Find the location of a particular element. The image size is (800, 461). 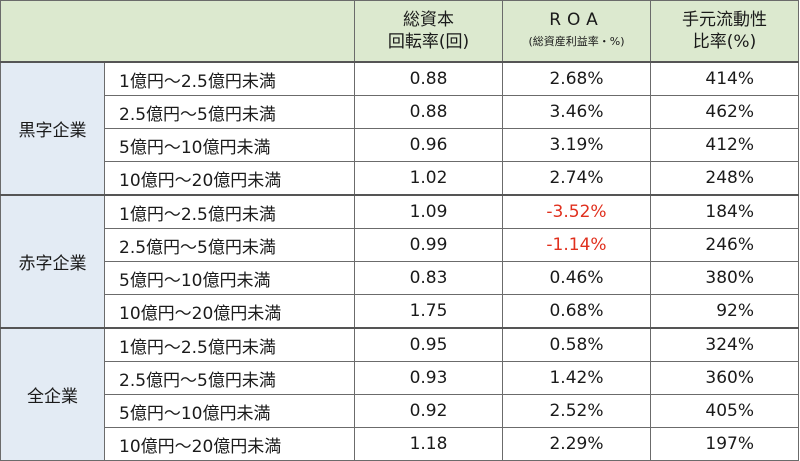

table-row: 10億円〜20億円未満 1.18 2.29% 197% is located at coordinates (400, 444).